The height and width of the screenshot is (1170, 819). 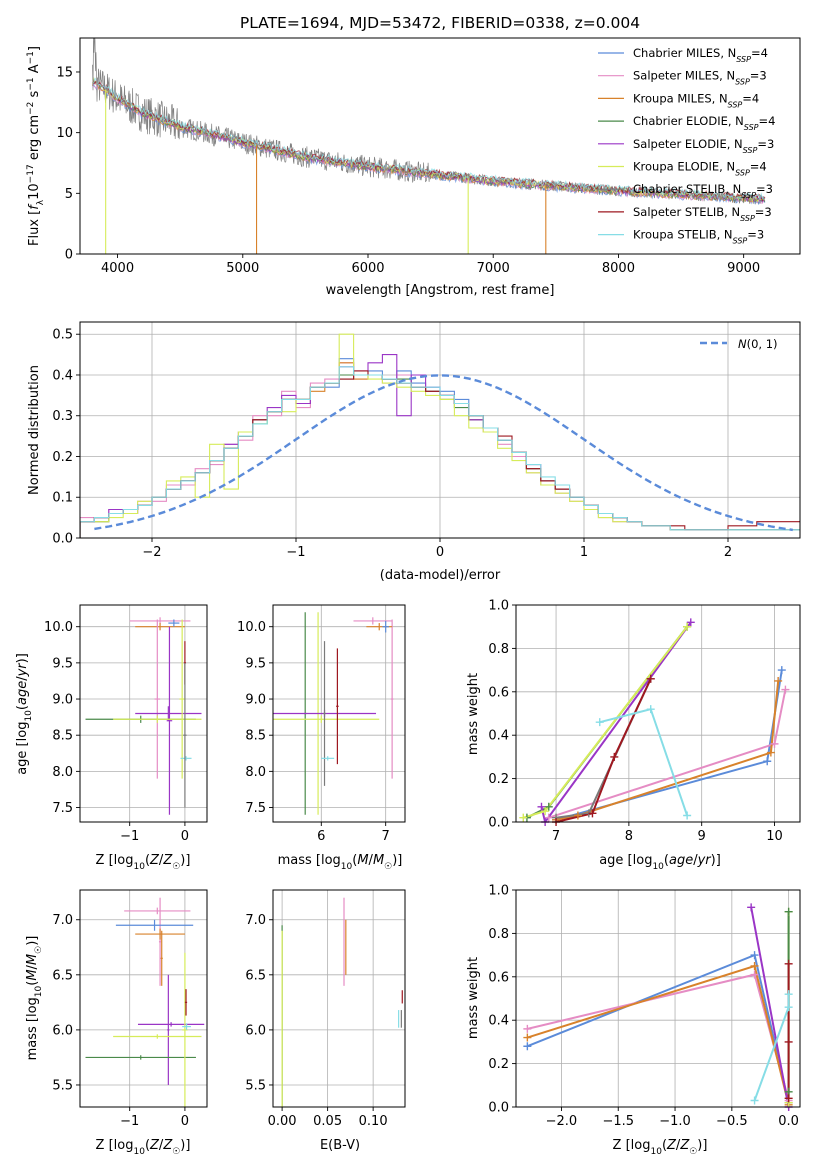 I want to click on y-tick-label: 0.8, so click(x=498, y=934).